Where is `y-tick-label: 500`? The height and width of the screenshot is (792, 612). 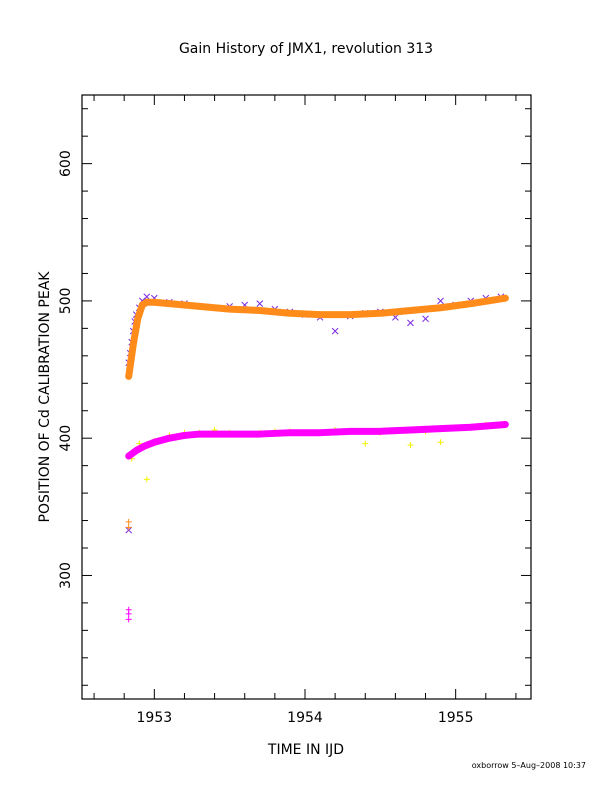
y-tick-label: 500 is located at coordinates (66, 301).